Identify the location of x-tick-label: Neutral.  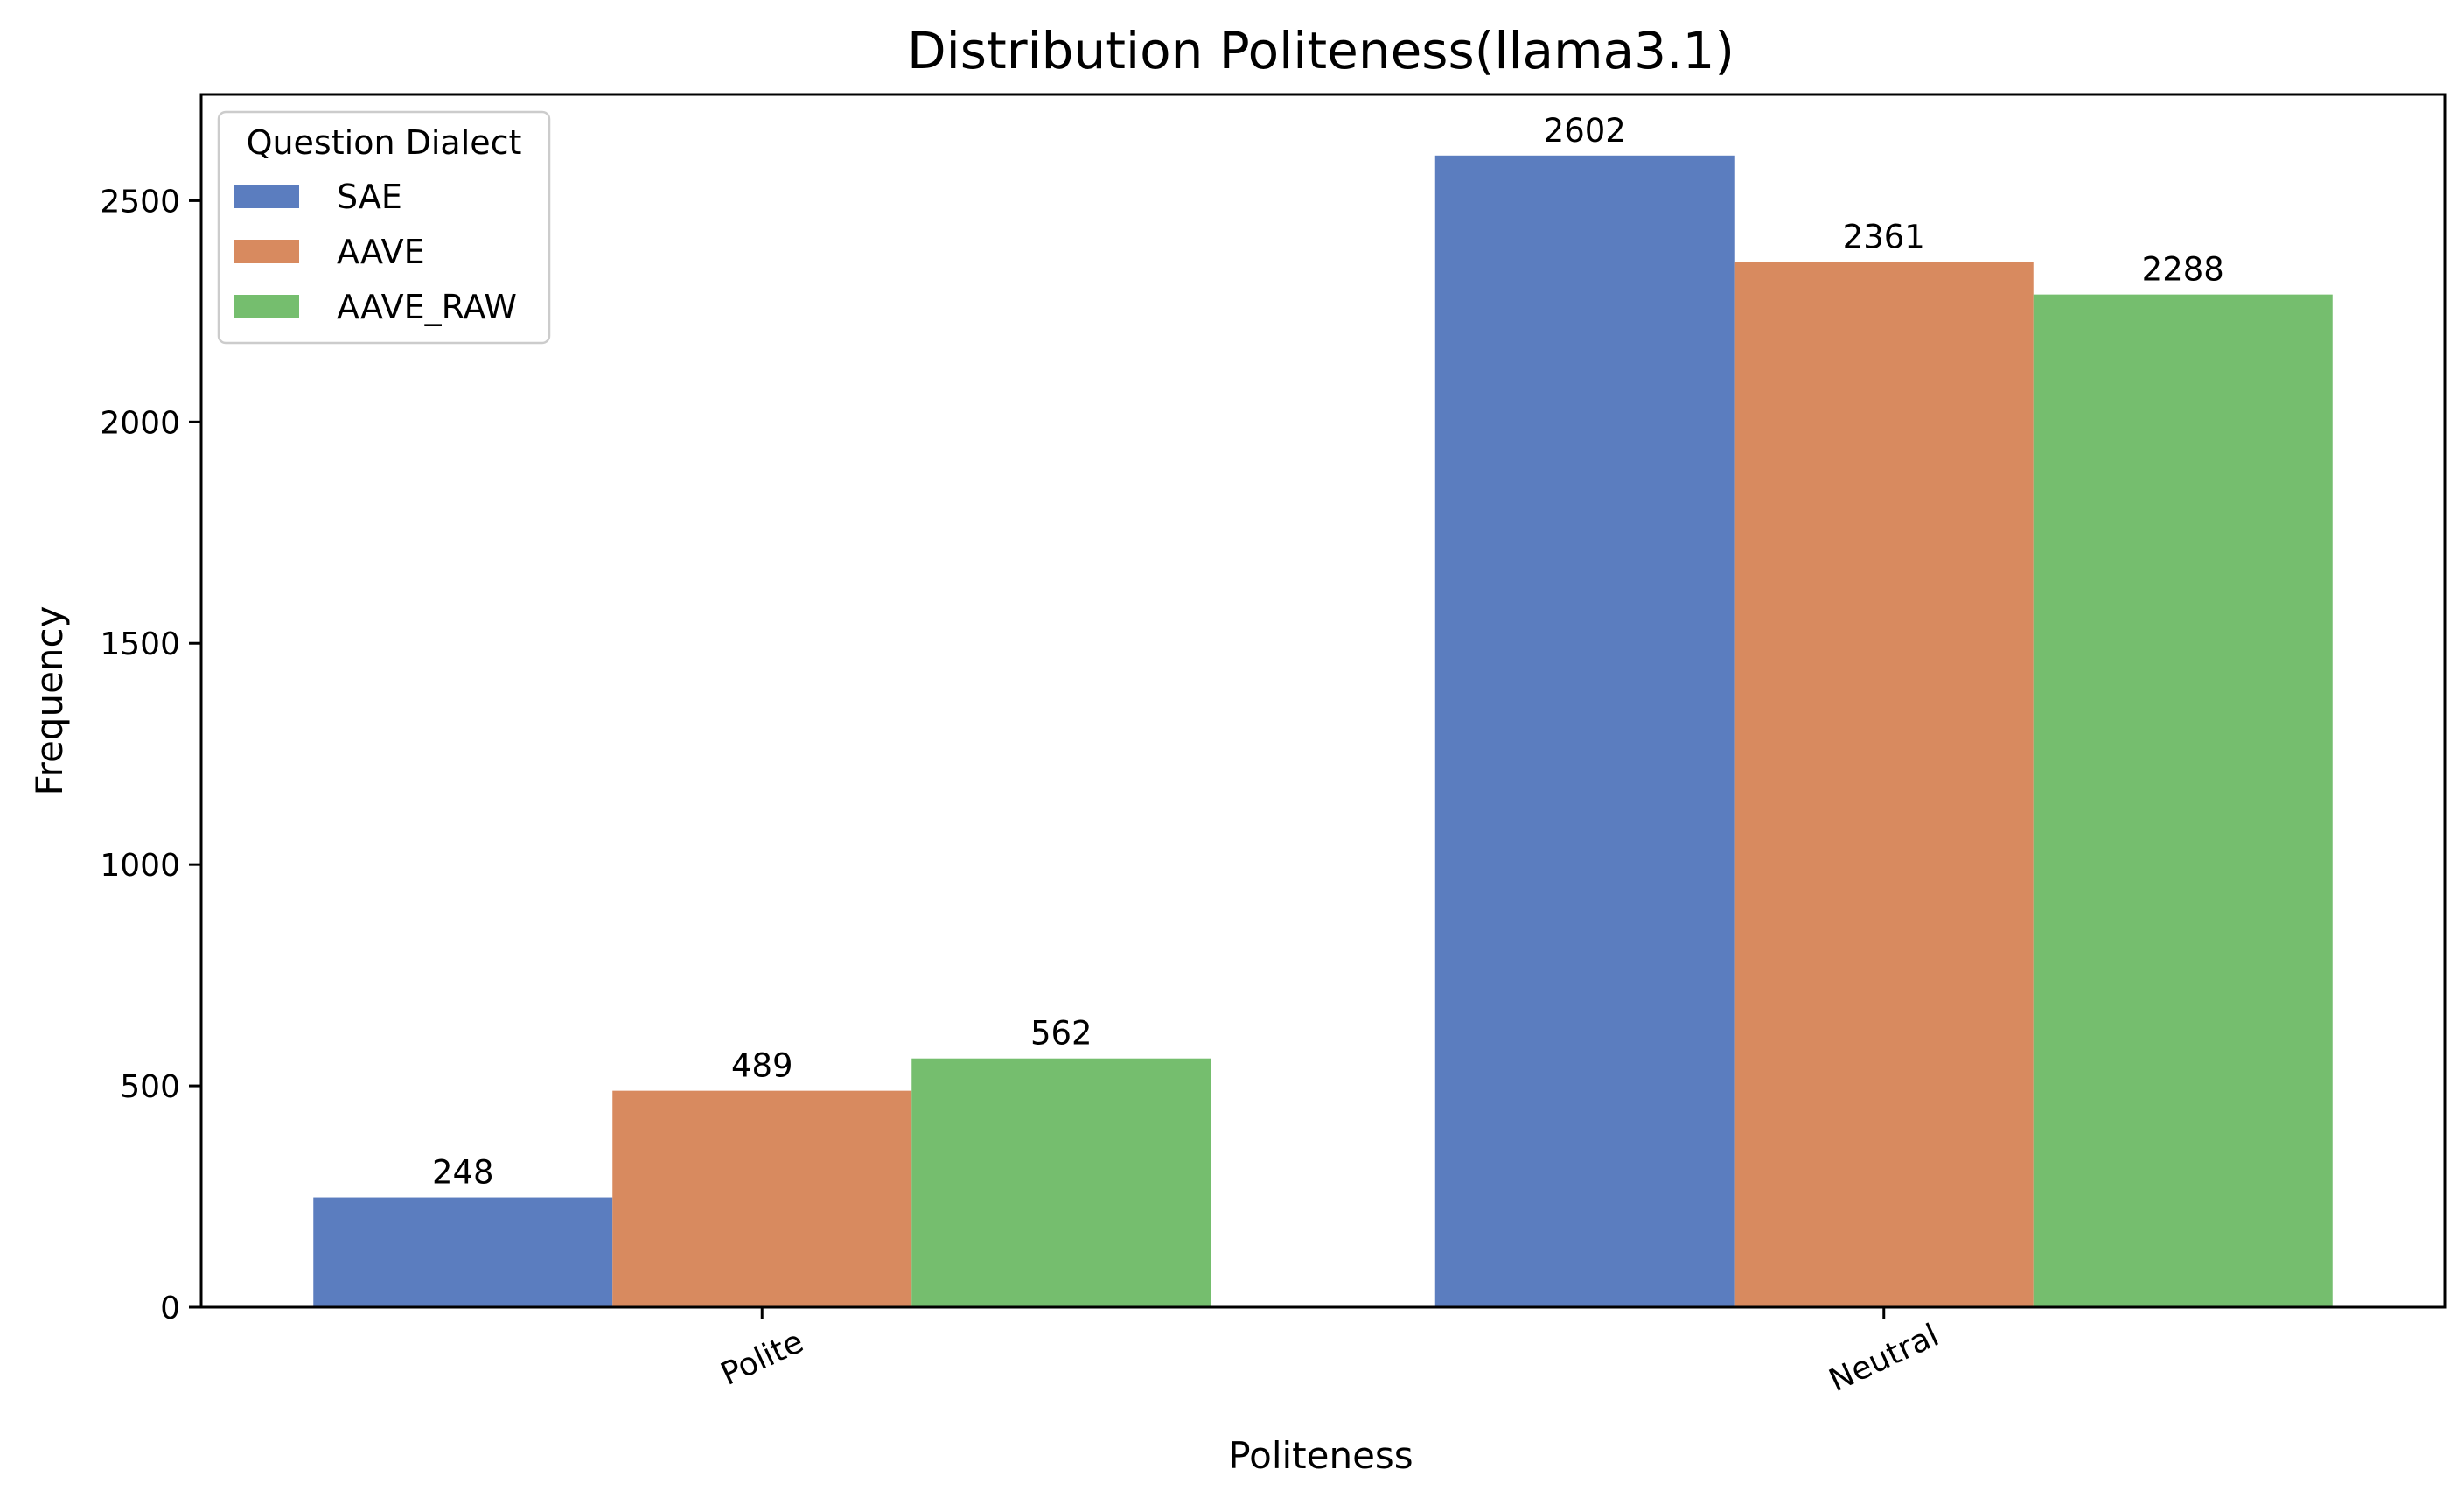
(1884, 1358).